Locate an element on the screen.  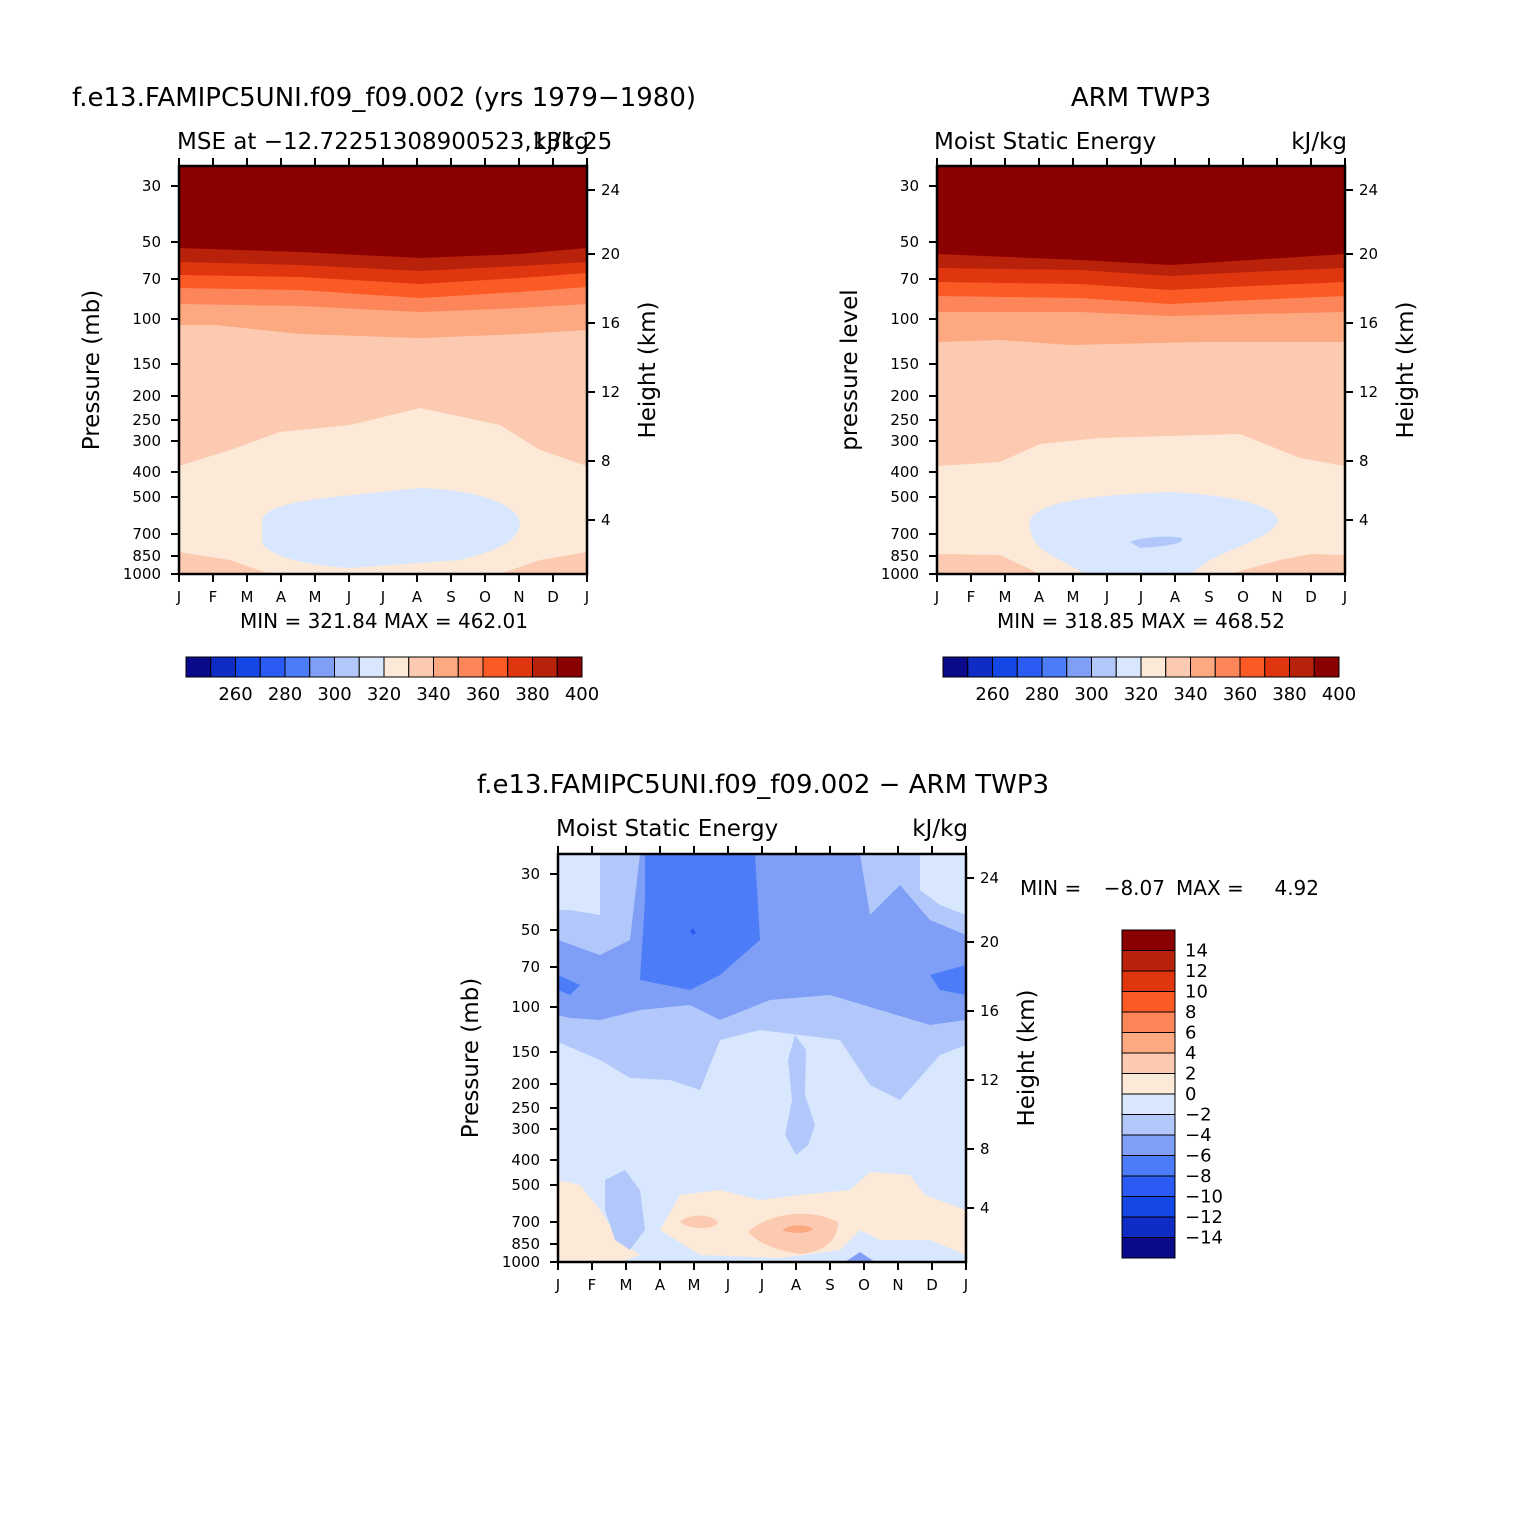
colorbar-label: 6 is located at coordinates (1190, 1033).